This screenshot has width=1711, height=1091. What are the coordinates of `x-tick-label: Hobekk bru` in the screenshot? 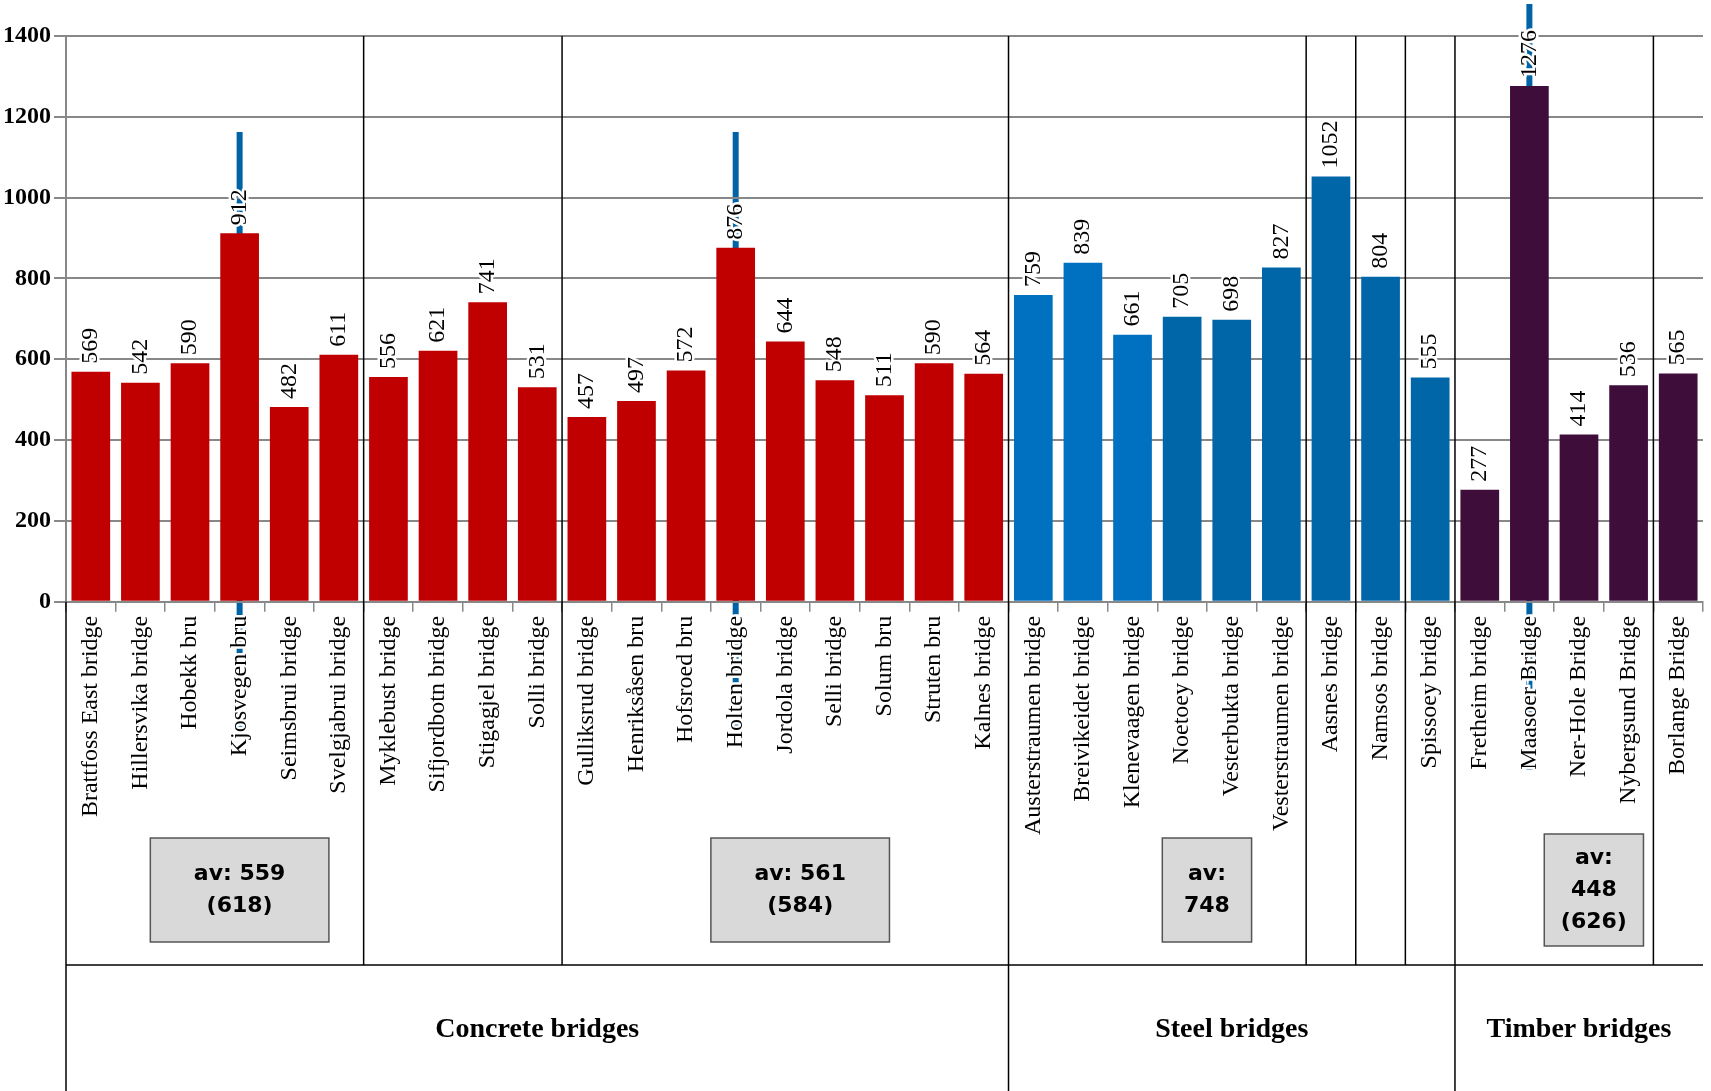 It's located at (188, 672).